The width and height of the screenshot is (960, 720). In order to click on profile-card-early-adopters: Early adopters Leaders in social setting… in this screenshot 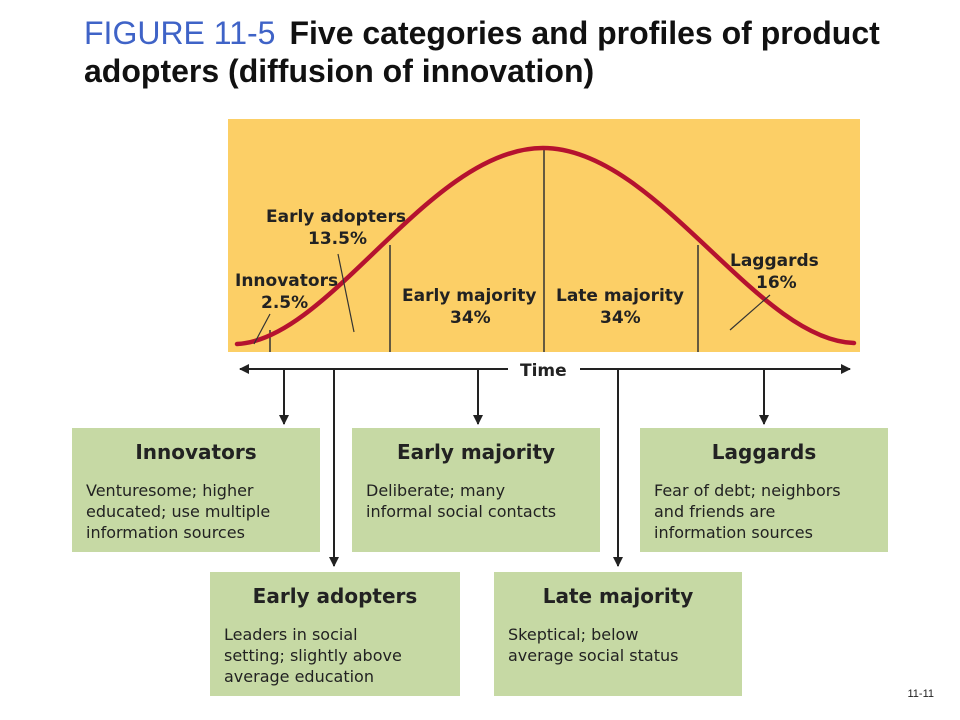, I will do `click(335, 634)`.